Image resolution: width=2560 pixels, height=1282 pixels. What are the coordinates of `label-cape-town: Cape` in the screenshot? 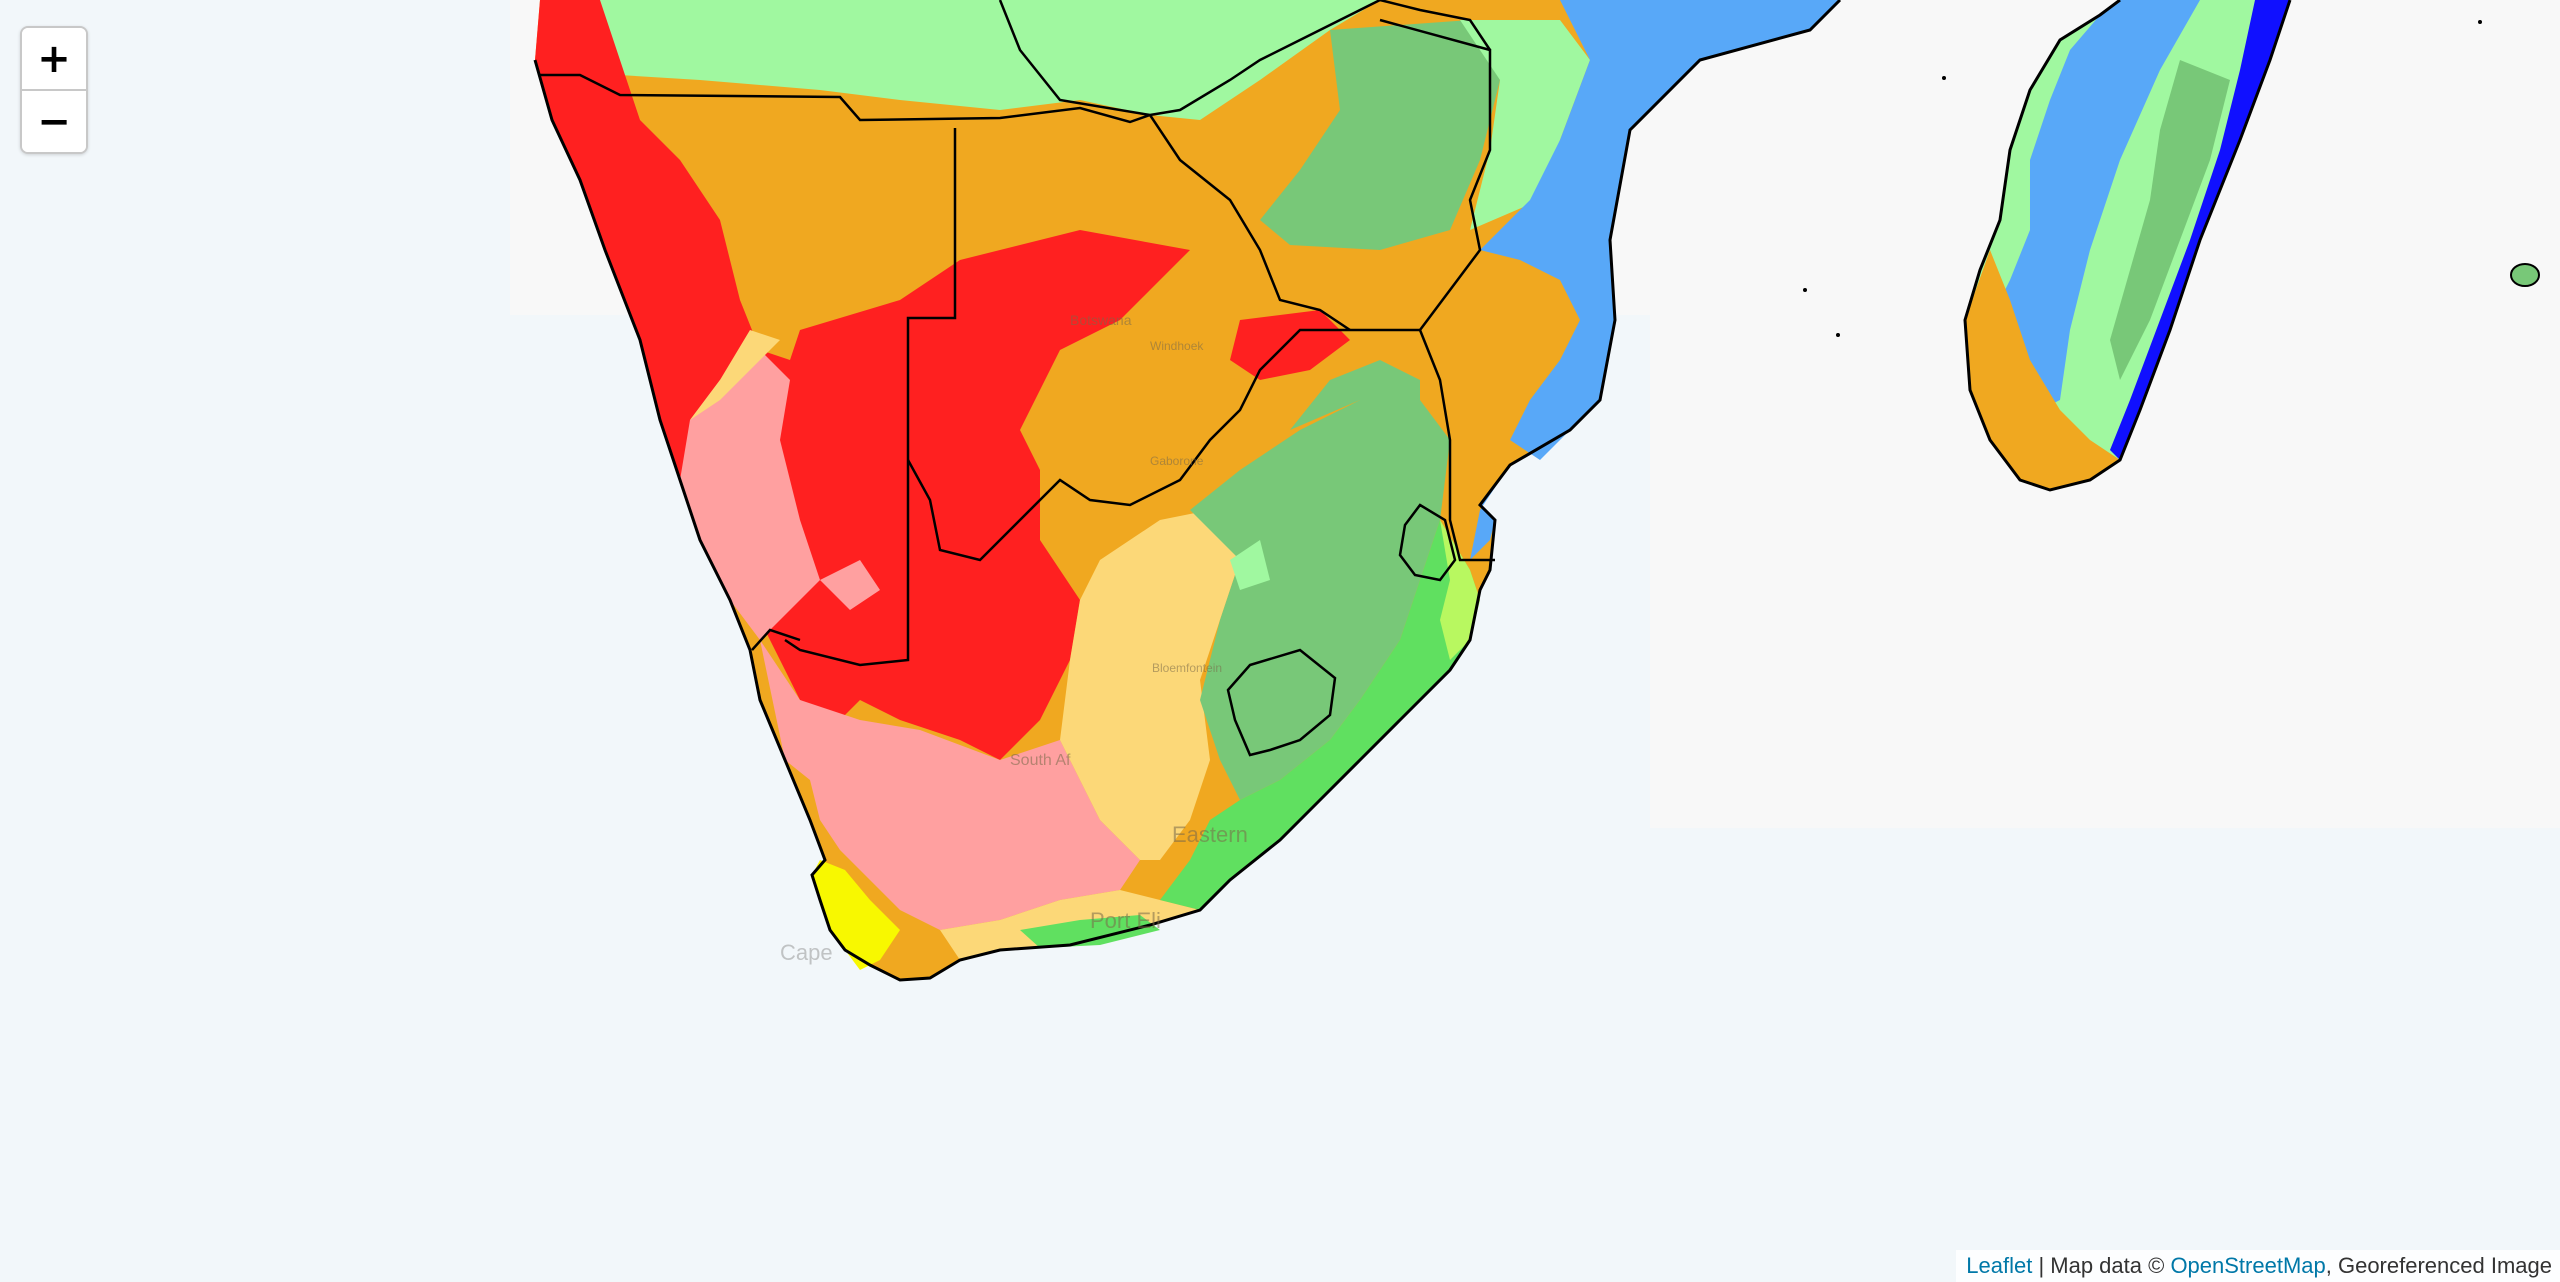 It's located at (806, 952).